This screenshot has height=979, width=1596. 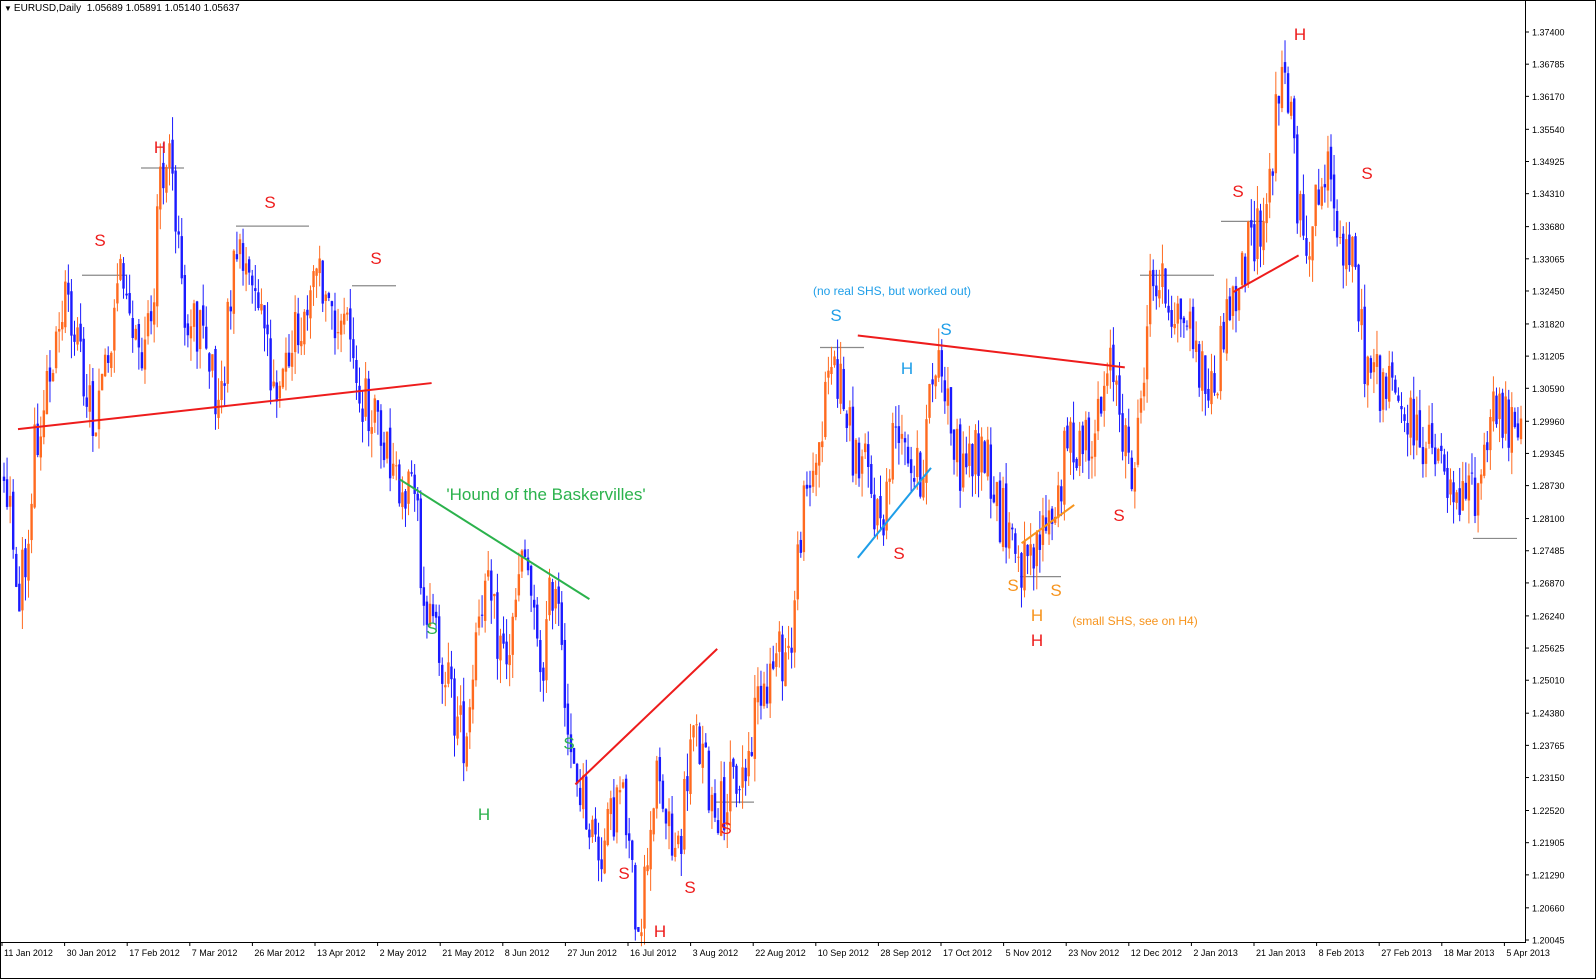 I want to click on annotation-note: 'Hound of the Baskervilles', so click(x=545, y=494).